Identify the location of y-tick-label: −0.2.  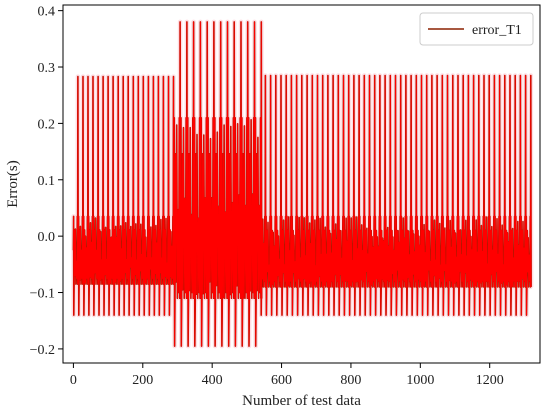
(42, 350).